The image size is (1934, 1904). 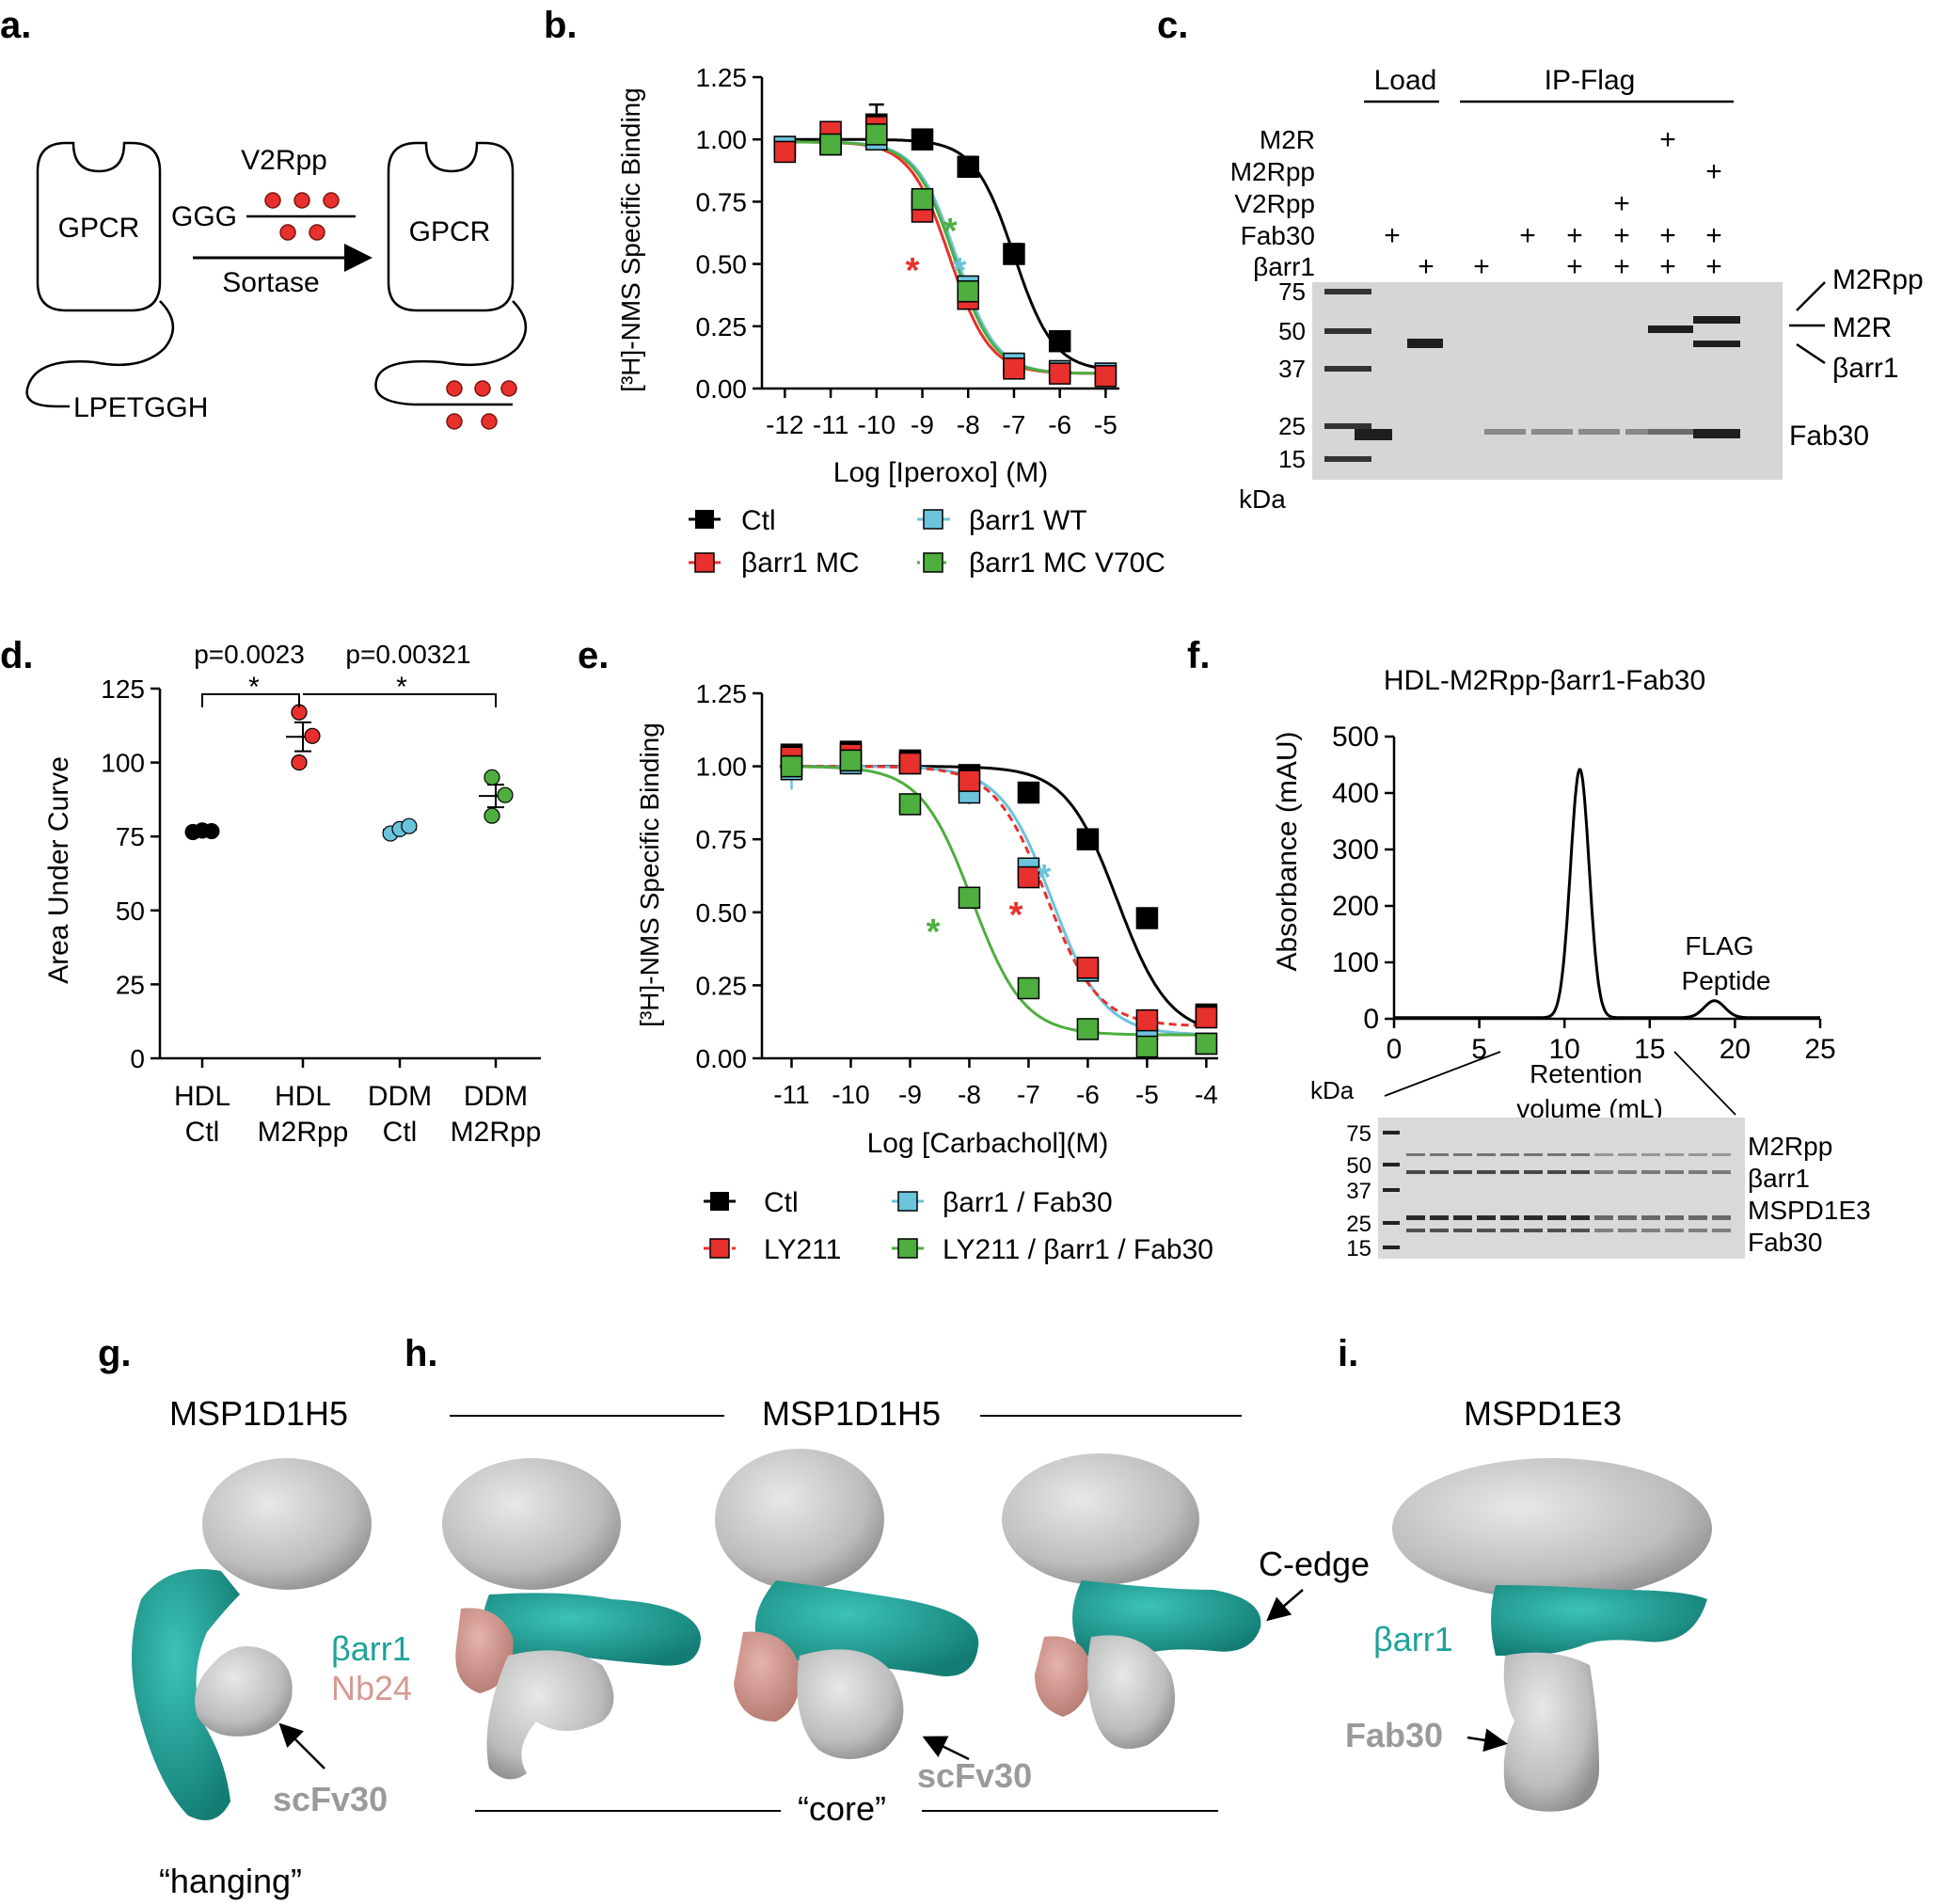 I want to click on panel-d-ylabel: Area Under Curve, so click(x=58, y=870).